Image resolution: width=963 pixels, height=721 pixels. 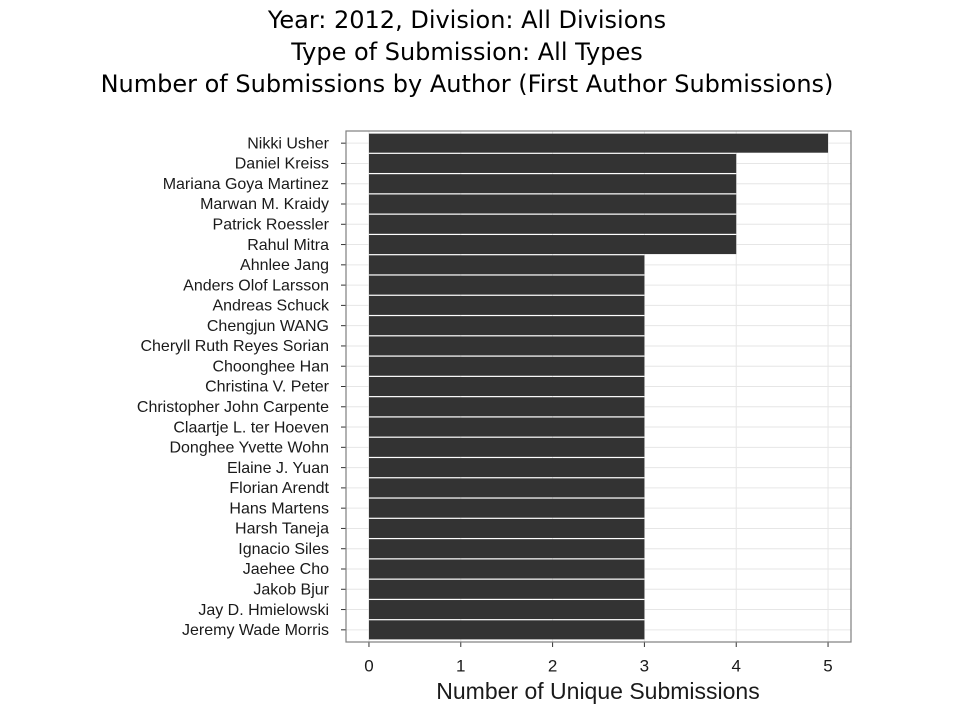 I want to click on y-tick-label: Marwan M. Kraidy, so click(x=264, y=204).